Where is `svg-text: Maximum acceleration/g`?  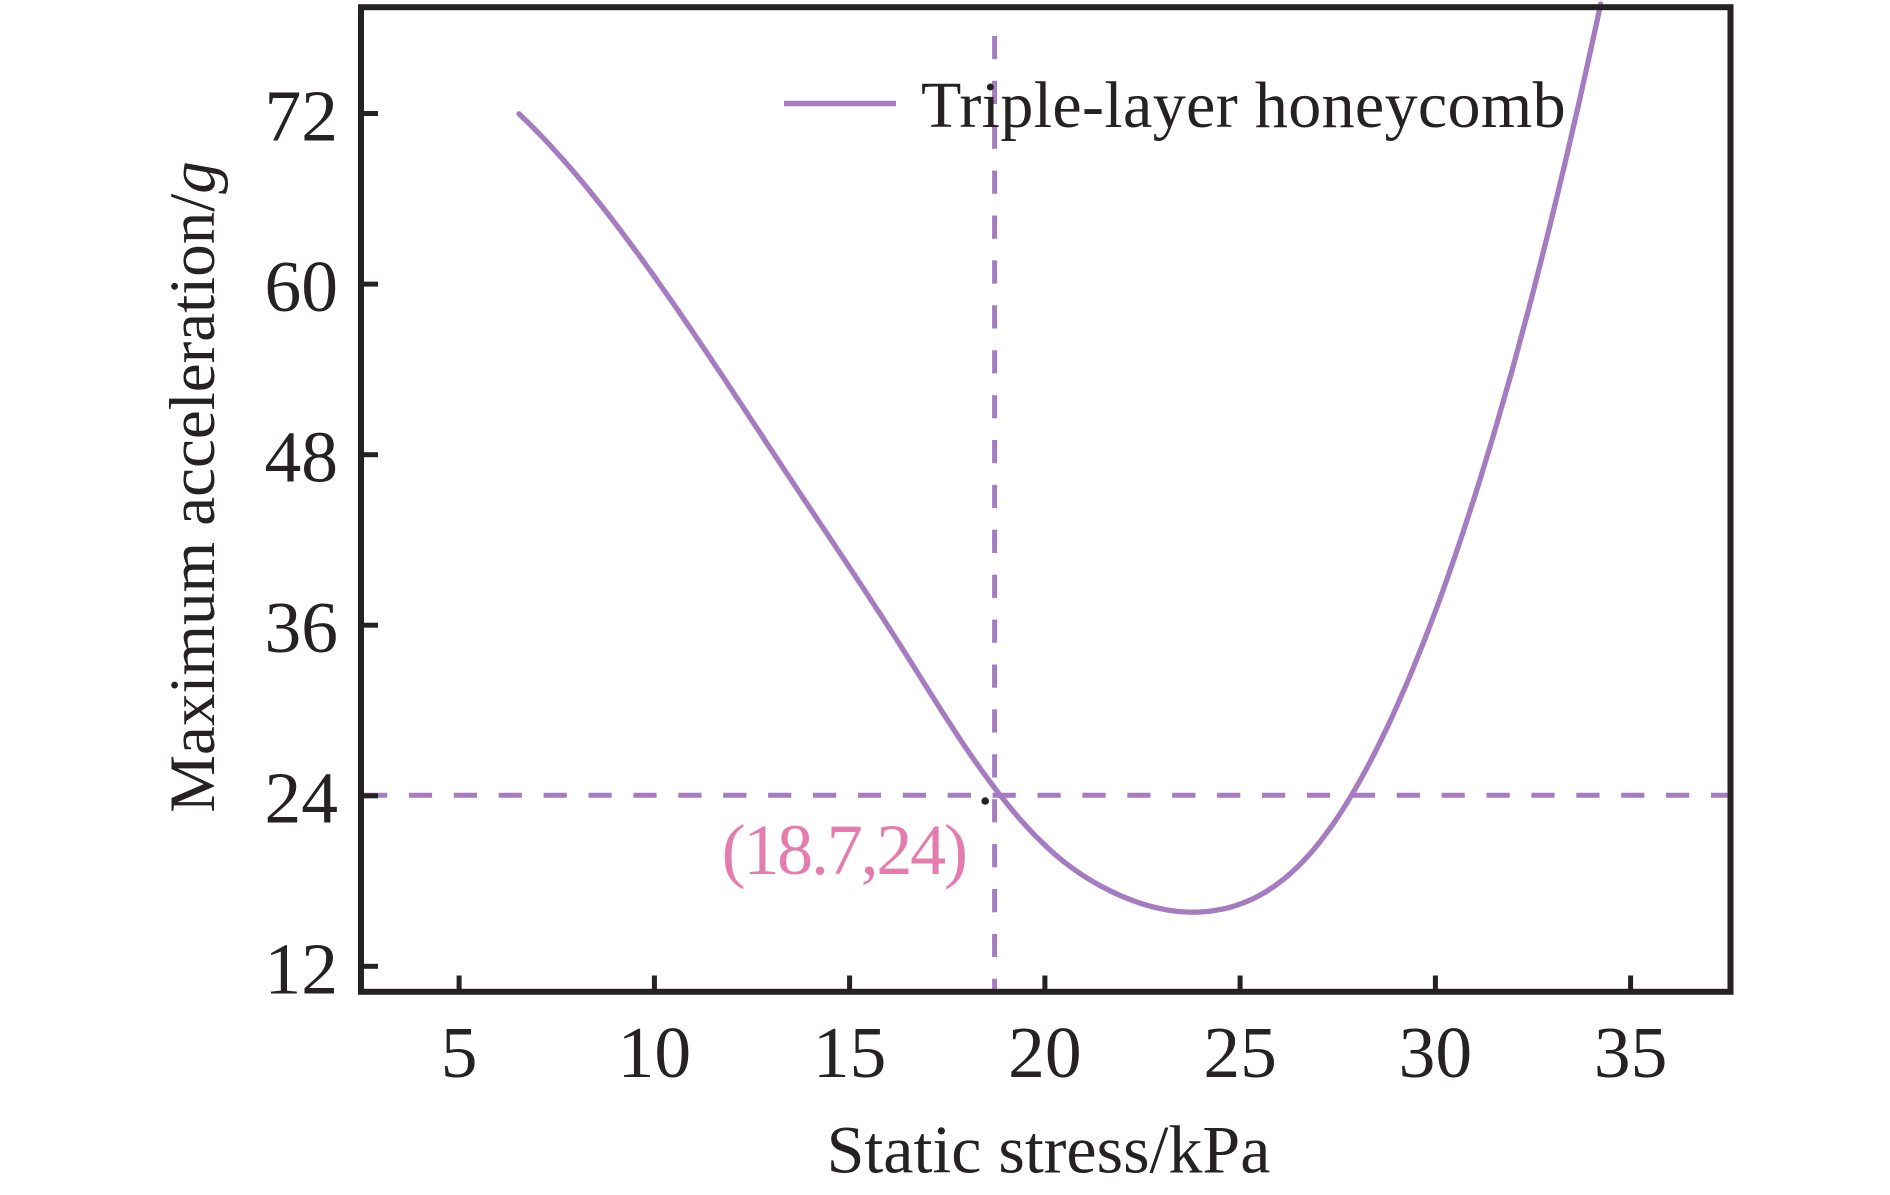 svg-text: Maximum acceleration/g is located at coordinates (193, 487).